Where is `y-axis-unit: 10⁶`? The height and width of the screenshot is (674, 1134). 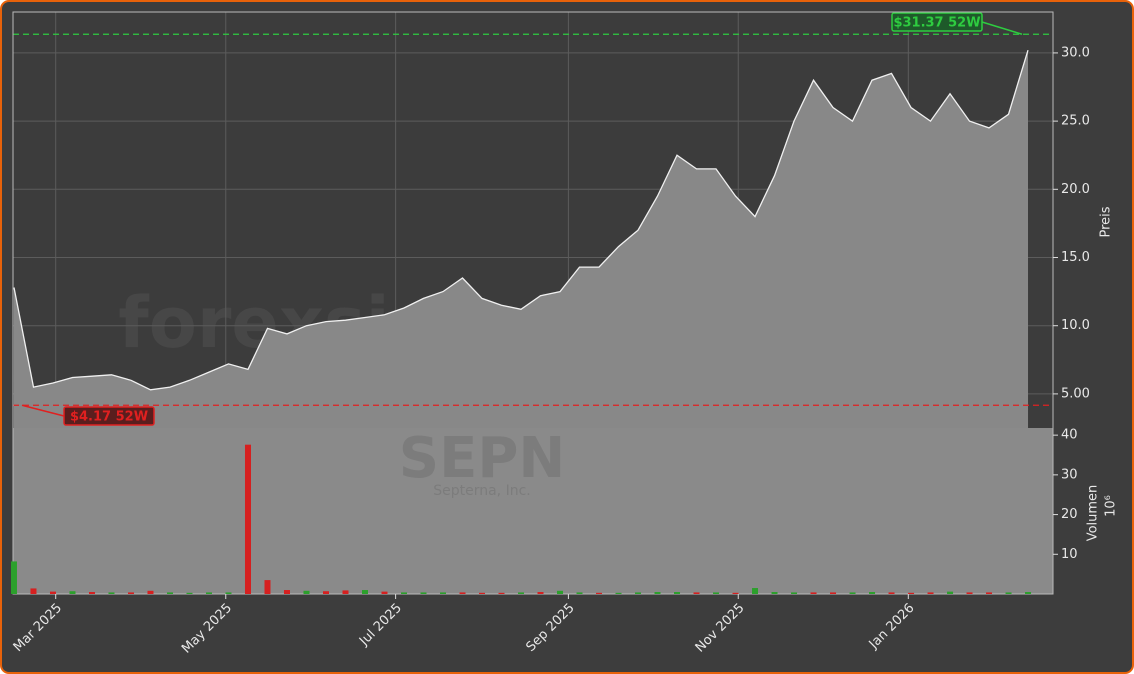
y-axis-unit: 10⁶ is located at coordinates (1111, 506).